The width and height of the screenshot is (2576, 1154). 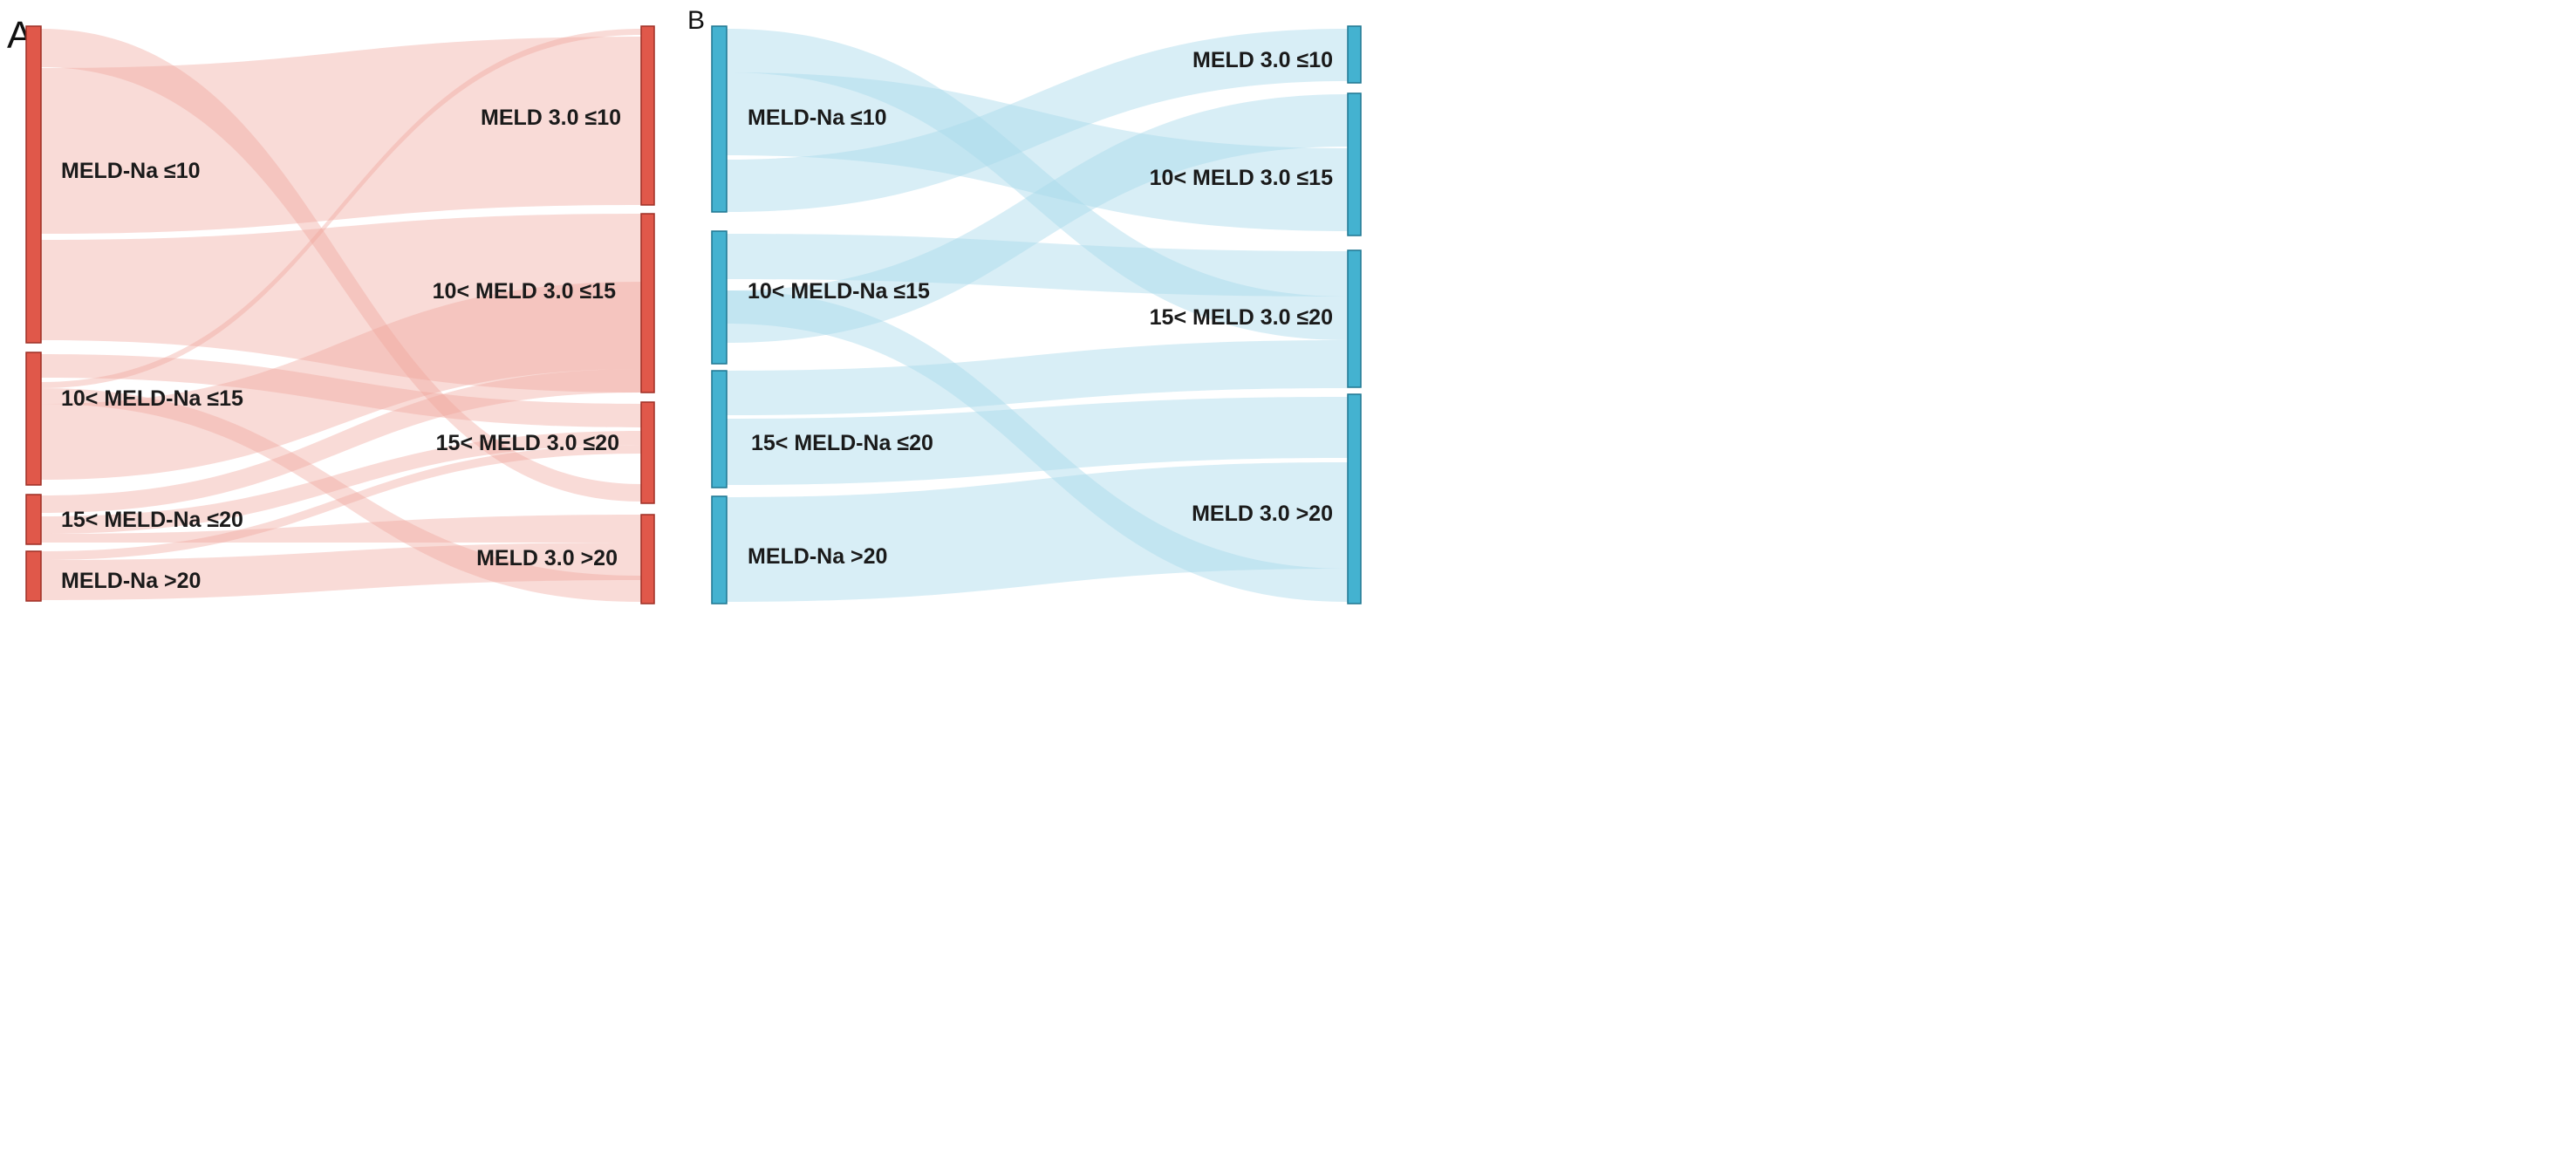 I want to click on label-a-meld-na-gt20: MELD-Na >20, so click(x=131, y=581).